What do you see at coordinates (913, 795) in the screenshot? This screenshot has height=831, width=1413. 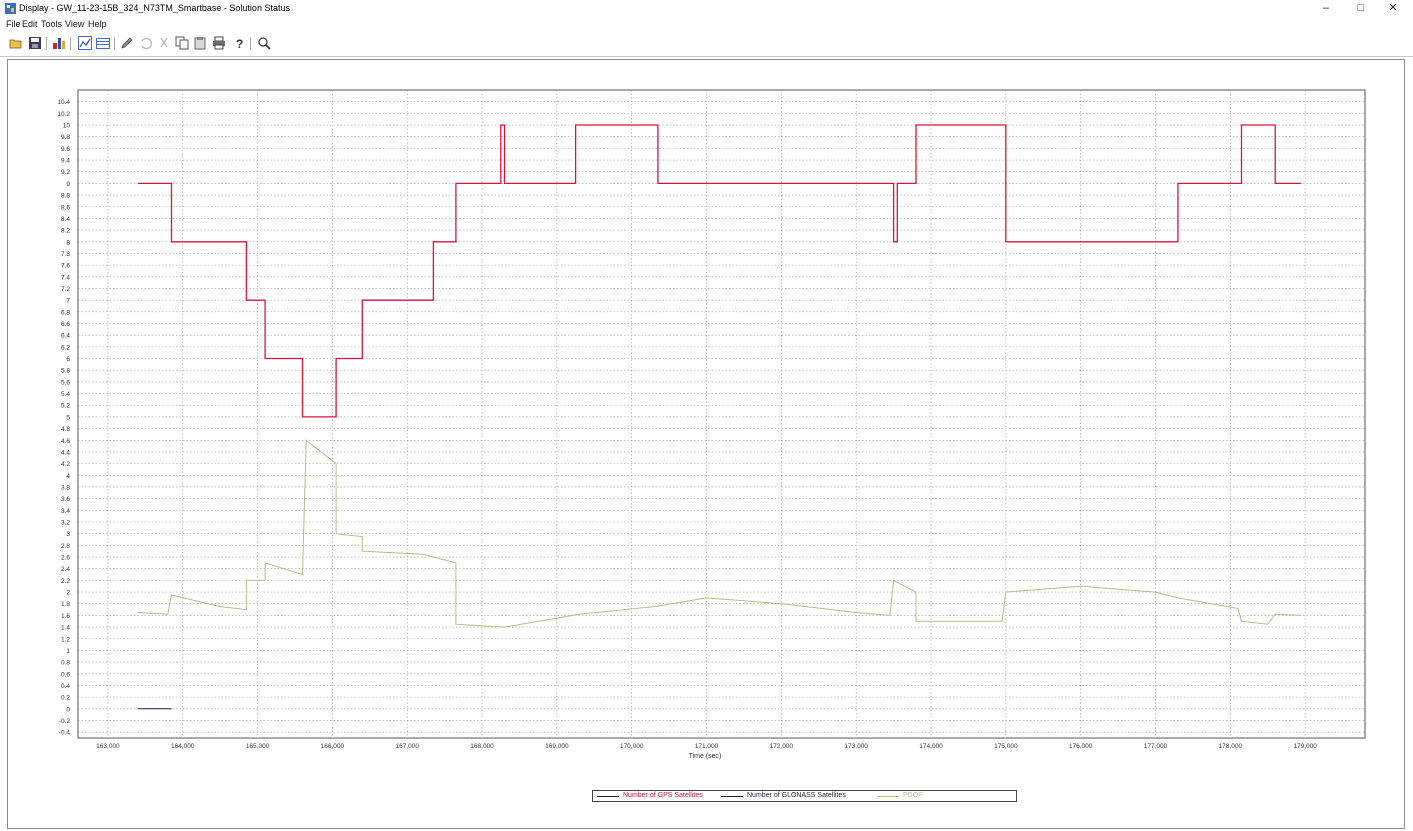 I see `legend-label: PDOP` at bounding box center [913, 795].